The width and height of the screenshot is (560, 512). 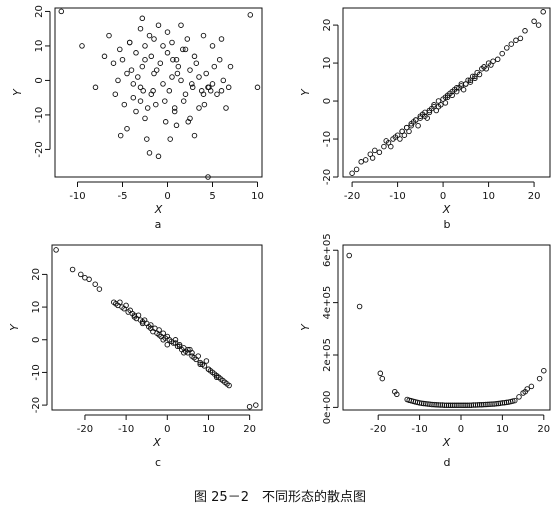 I want to click on y-tick-label: 0, so click(x=327, y=101).